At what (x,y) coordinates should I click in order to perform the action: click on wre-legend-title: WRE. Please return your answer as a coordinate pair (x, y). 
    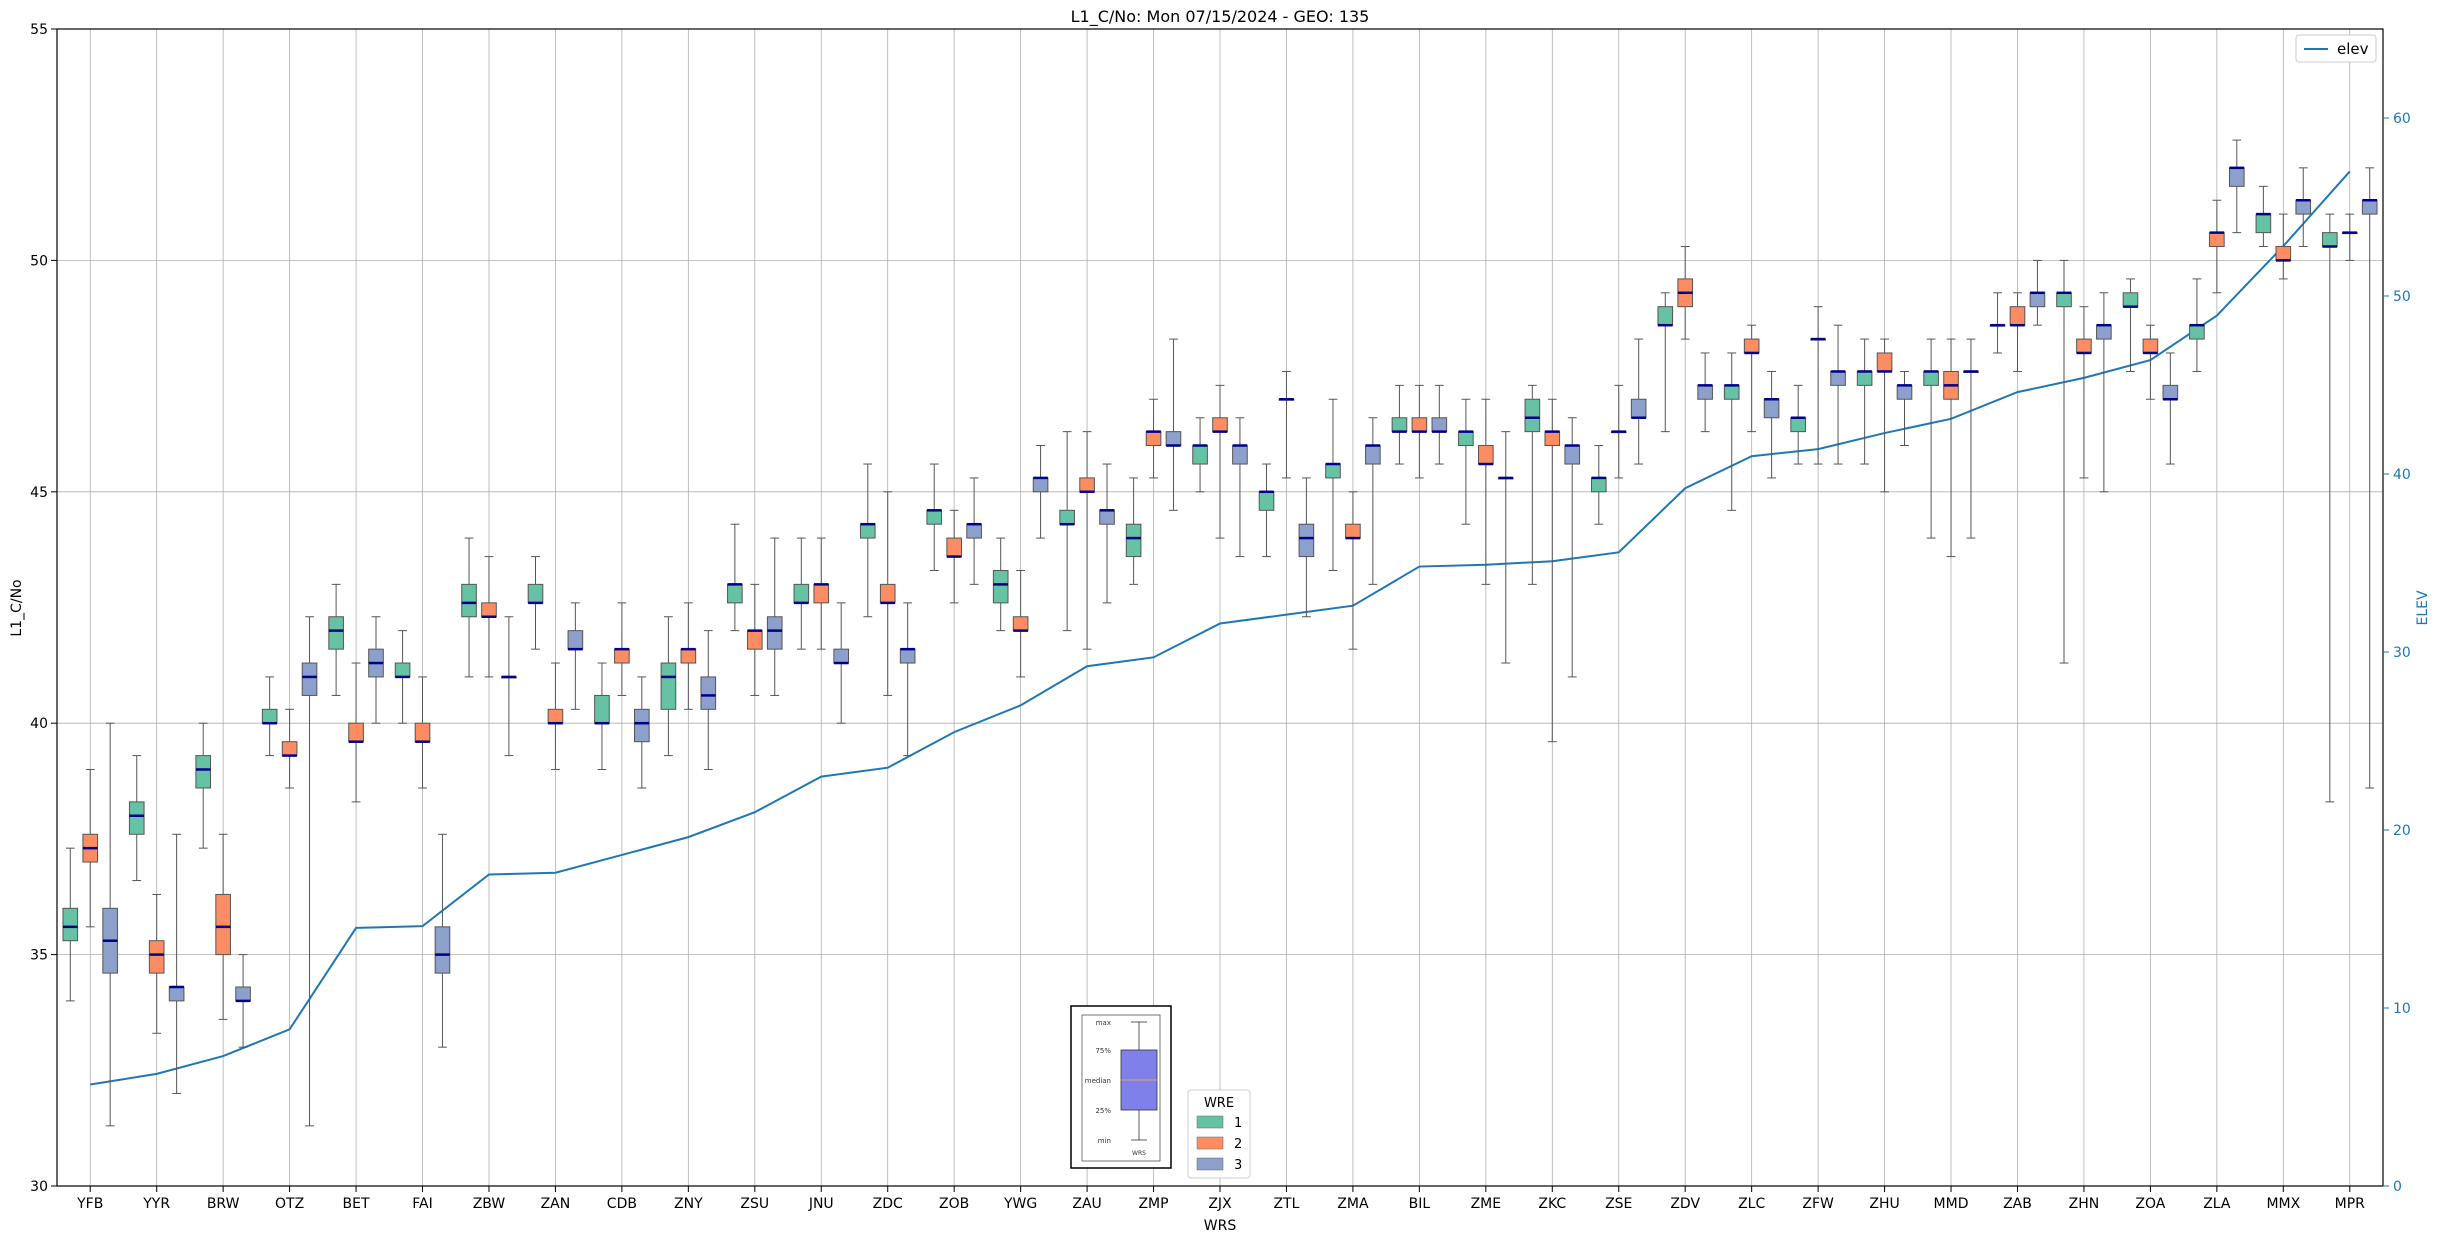
    Looking at the image, I should click on (1219, 1103).